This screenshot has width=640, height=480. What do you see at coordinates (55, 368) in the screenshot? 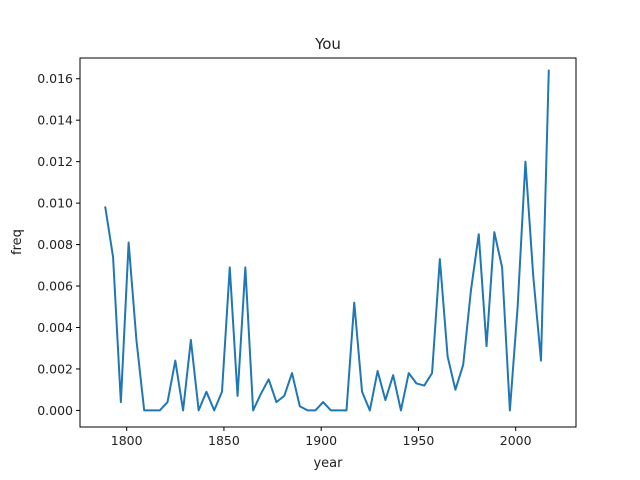
I see `y-tick-label: 0.002` at bounding box center [55, 368].